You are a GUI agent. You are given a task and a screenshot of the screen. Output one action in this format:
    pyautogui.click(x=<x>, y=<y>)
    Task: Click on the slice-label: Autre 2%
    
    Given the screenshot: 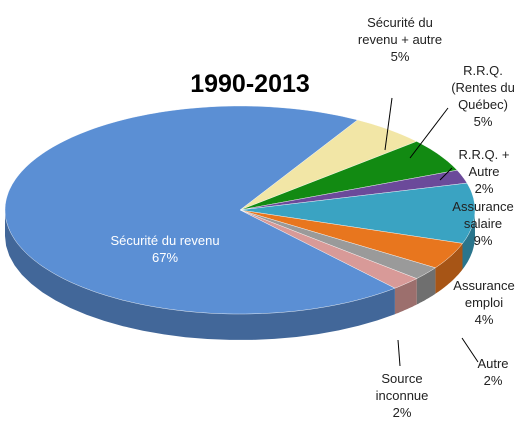 What is the action you would take?
    pyautogui.click(x=493, y=372)
    